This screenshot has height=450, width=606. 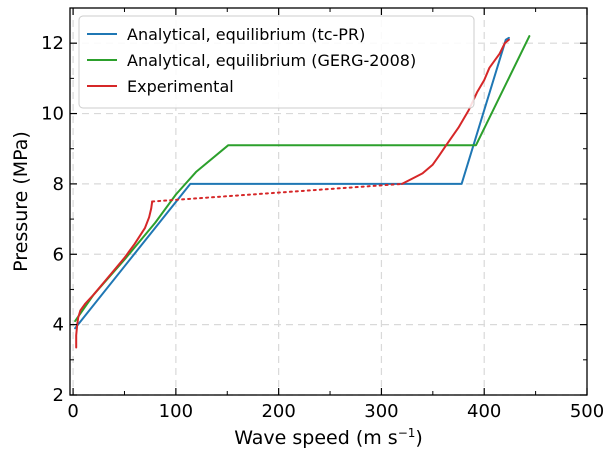 What do you see at coordinates (381, 411) in the screenshot?
I see `x-tick-label: 300` at bounding box center [381, 411].